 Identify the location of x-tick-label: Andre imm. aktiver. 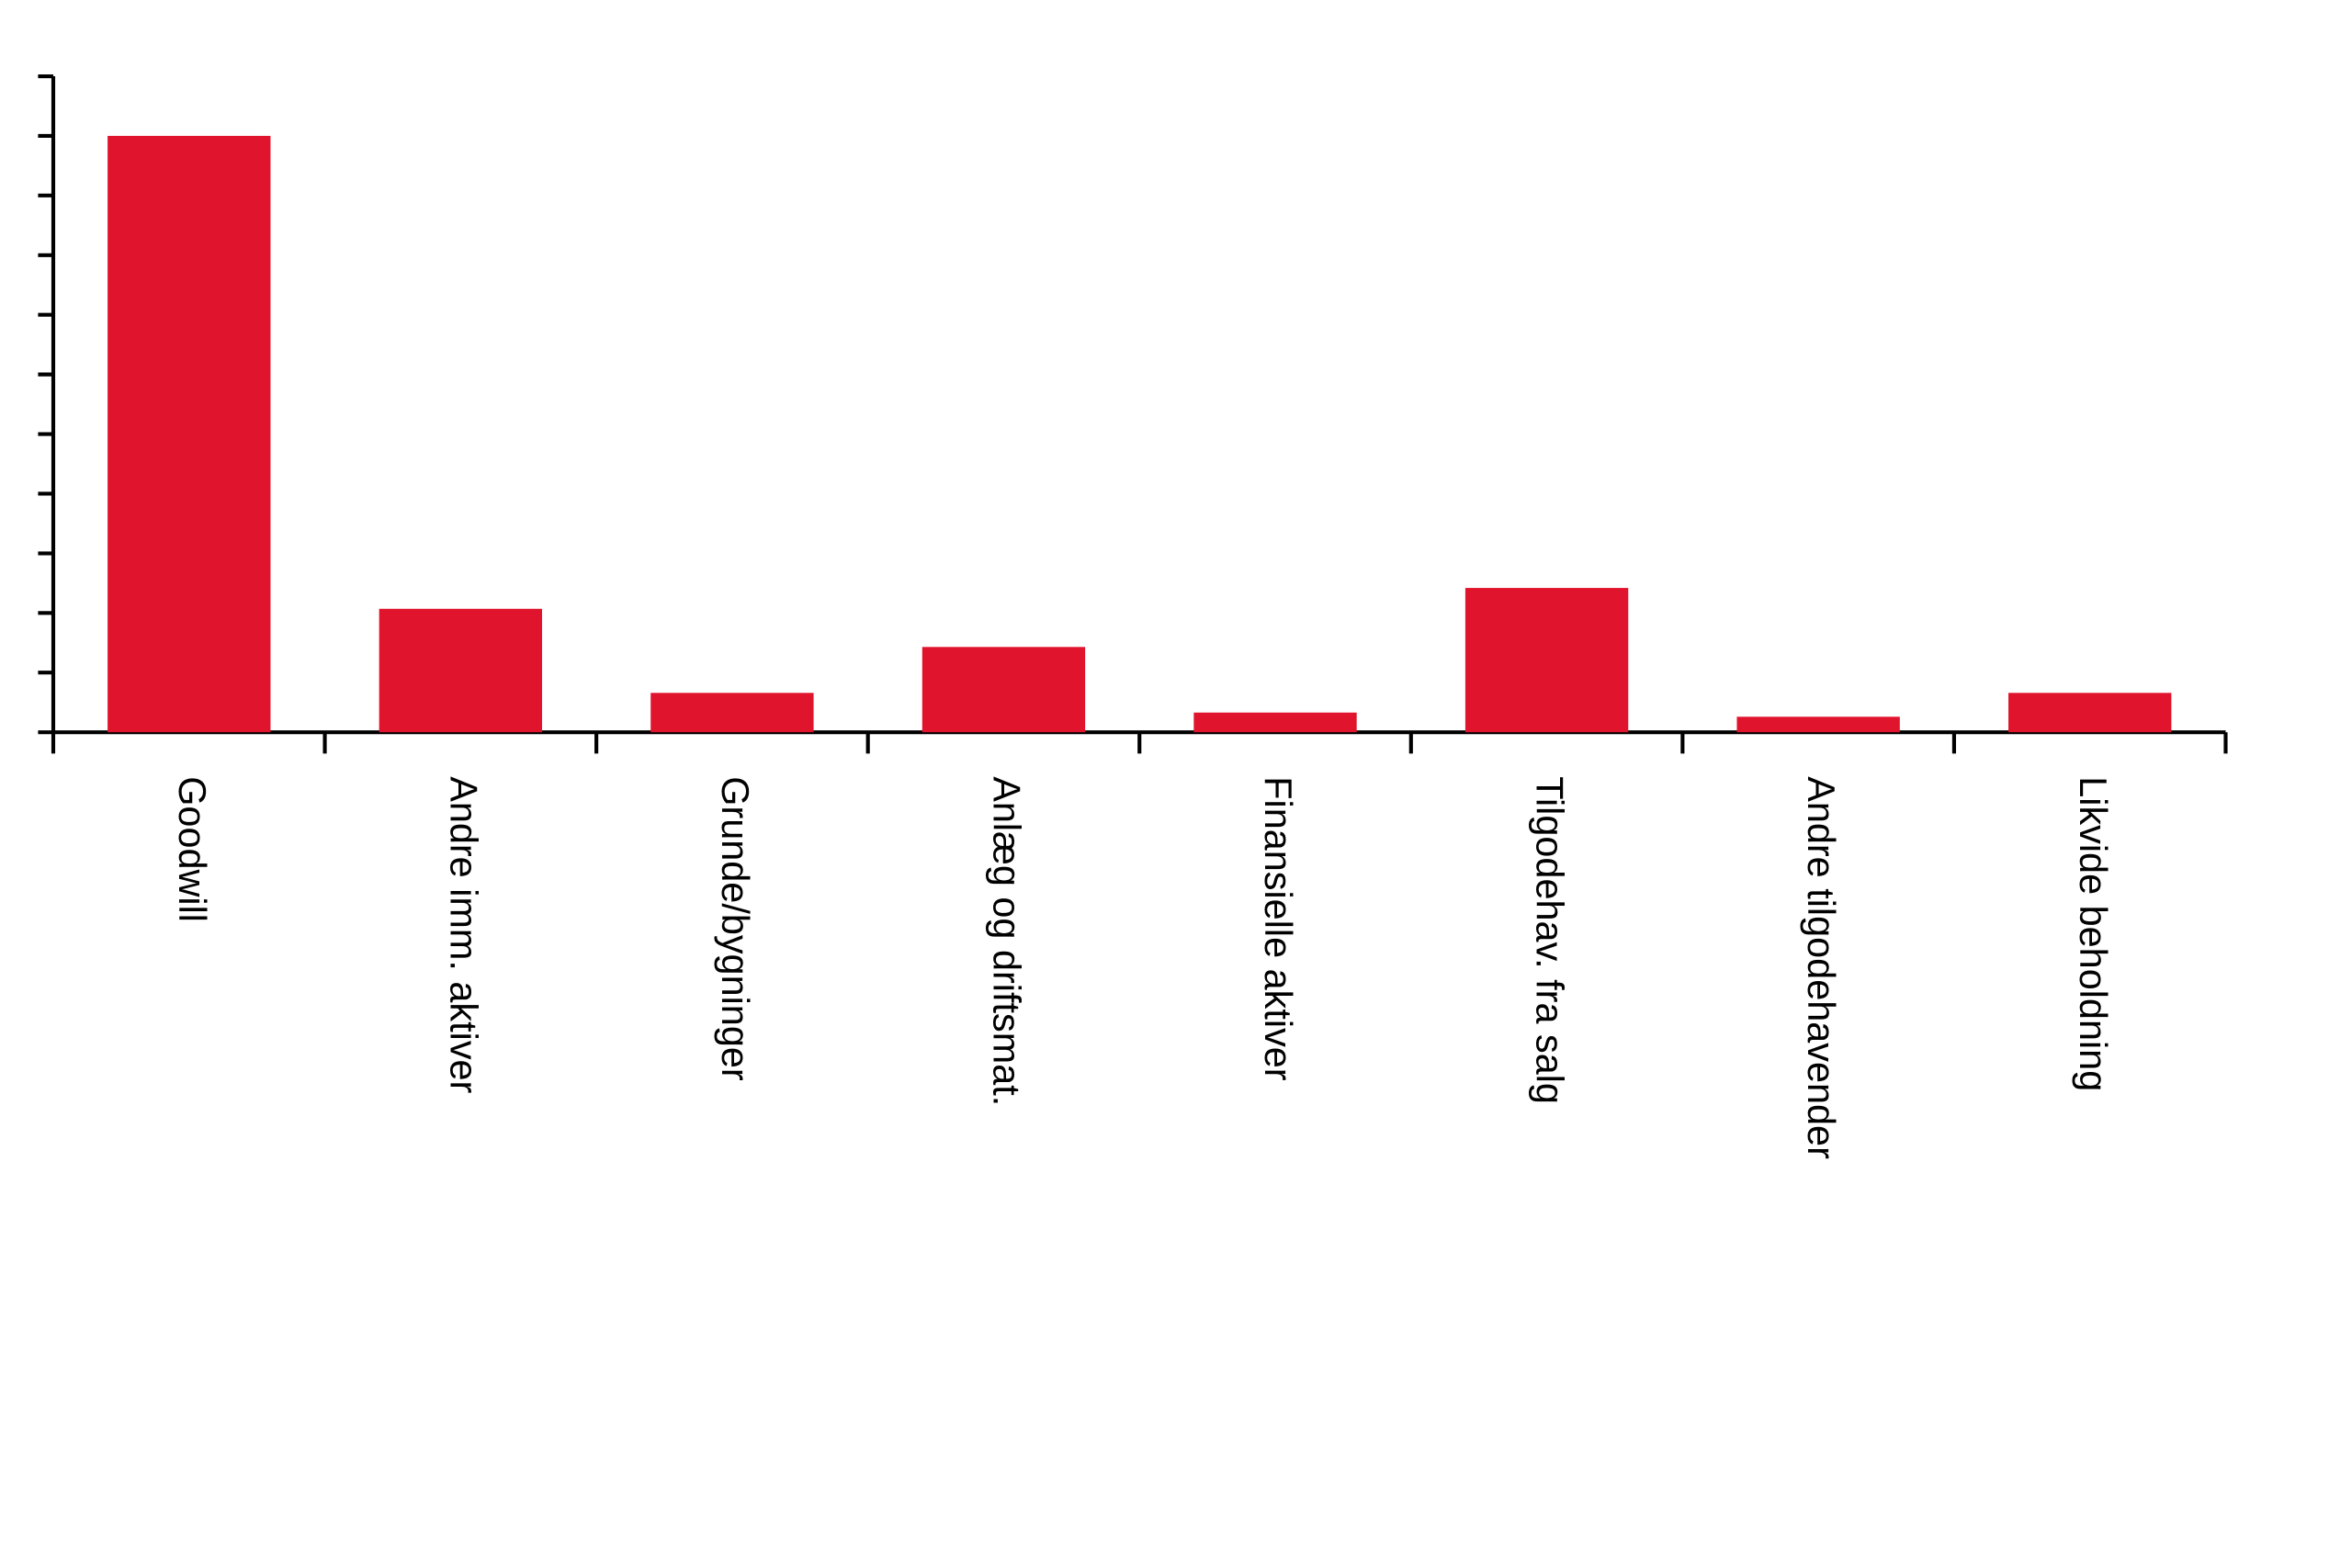
(463, 935).